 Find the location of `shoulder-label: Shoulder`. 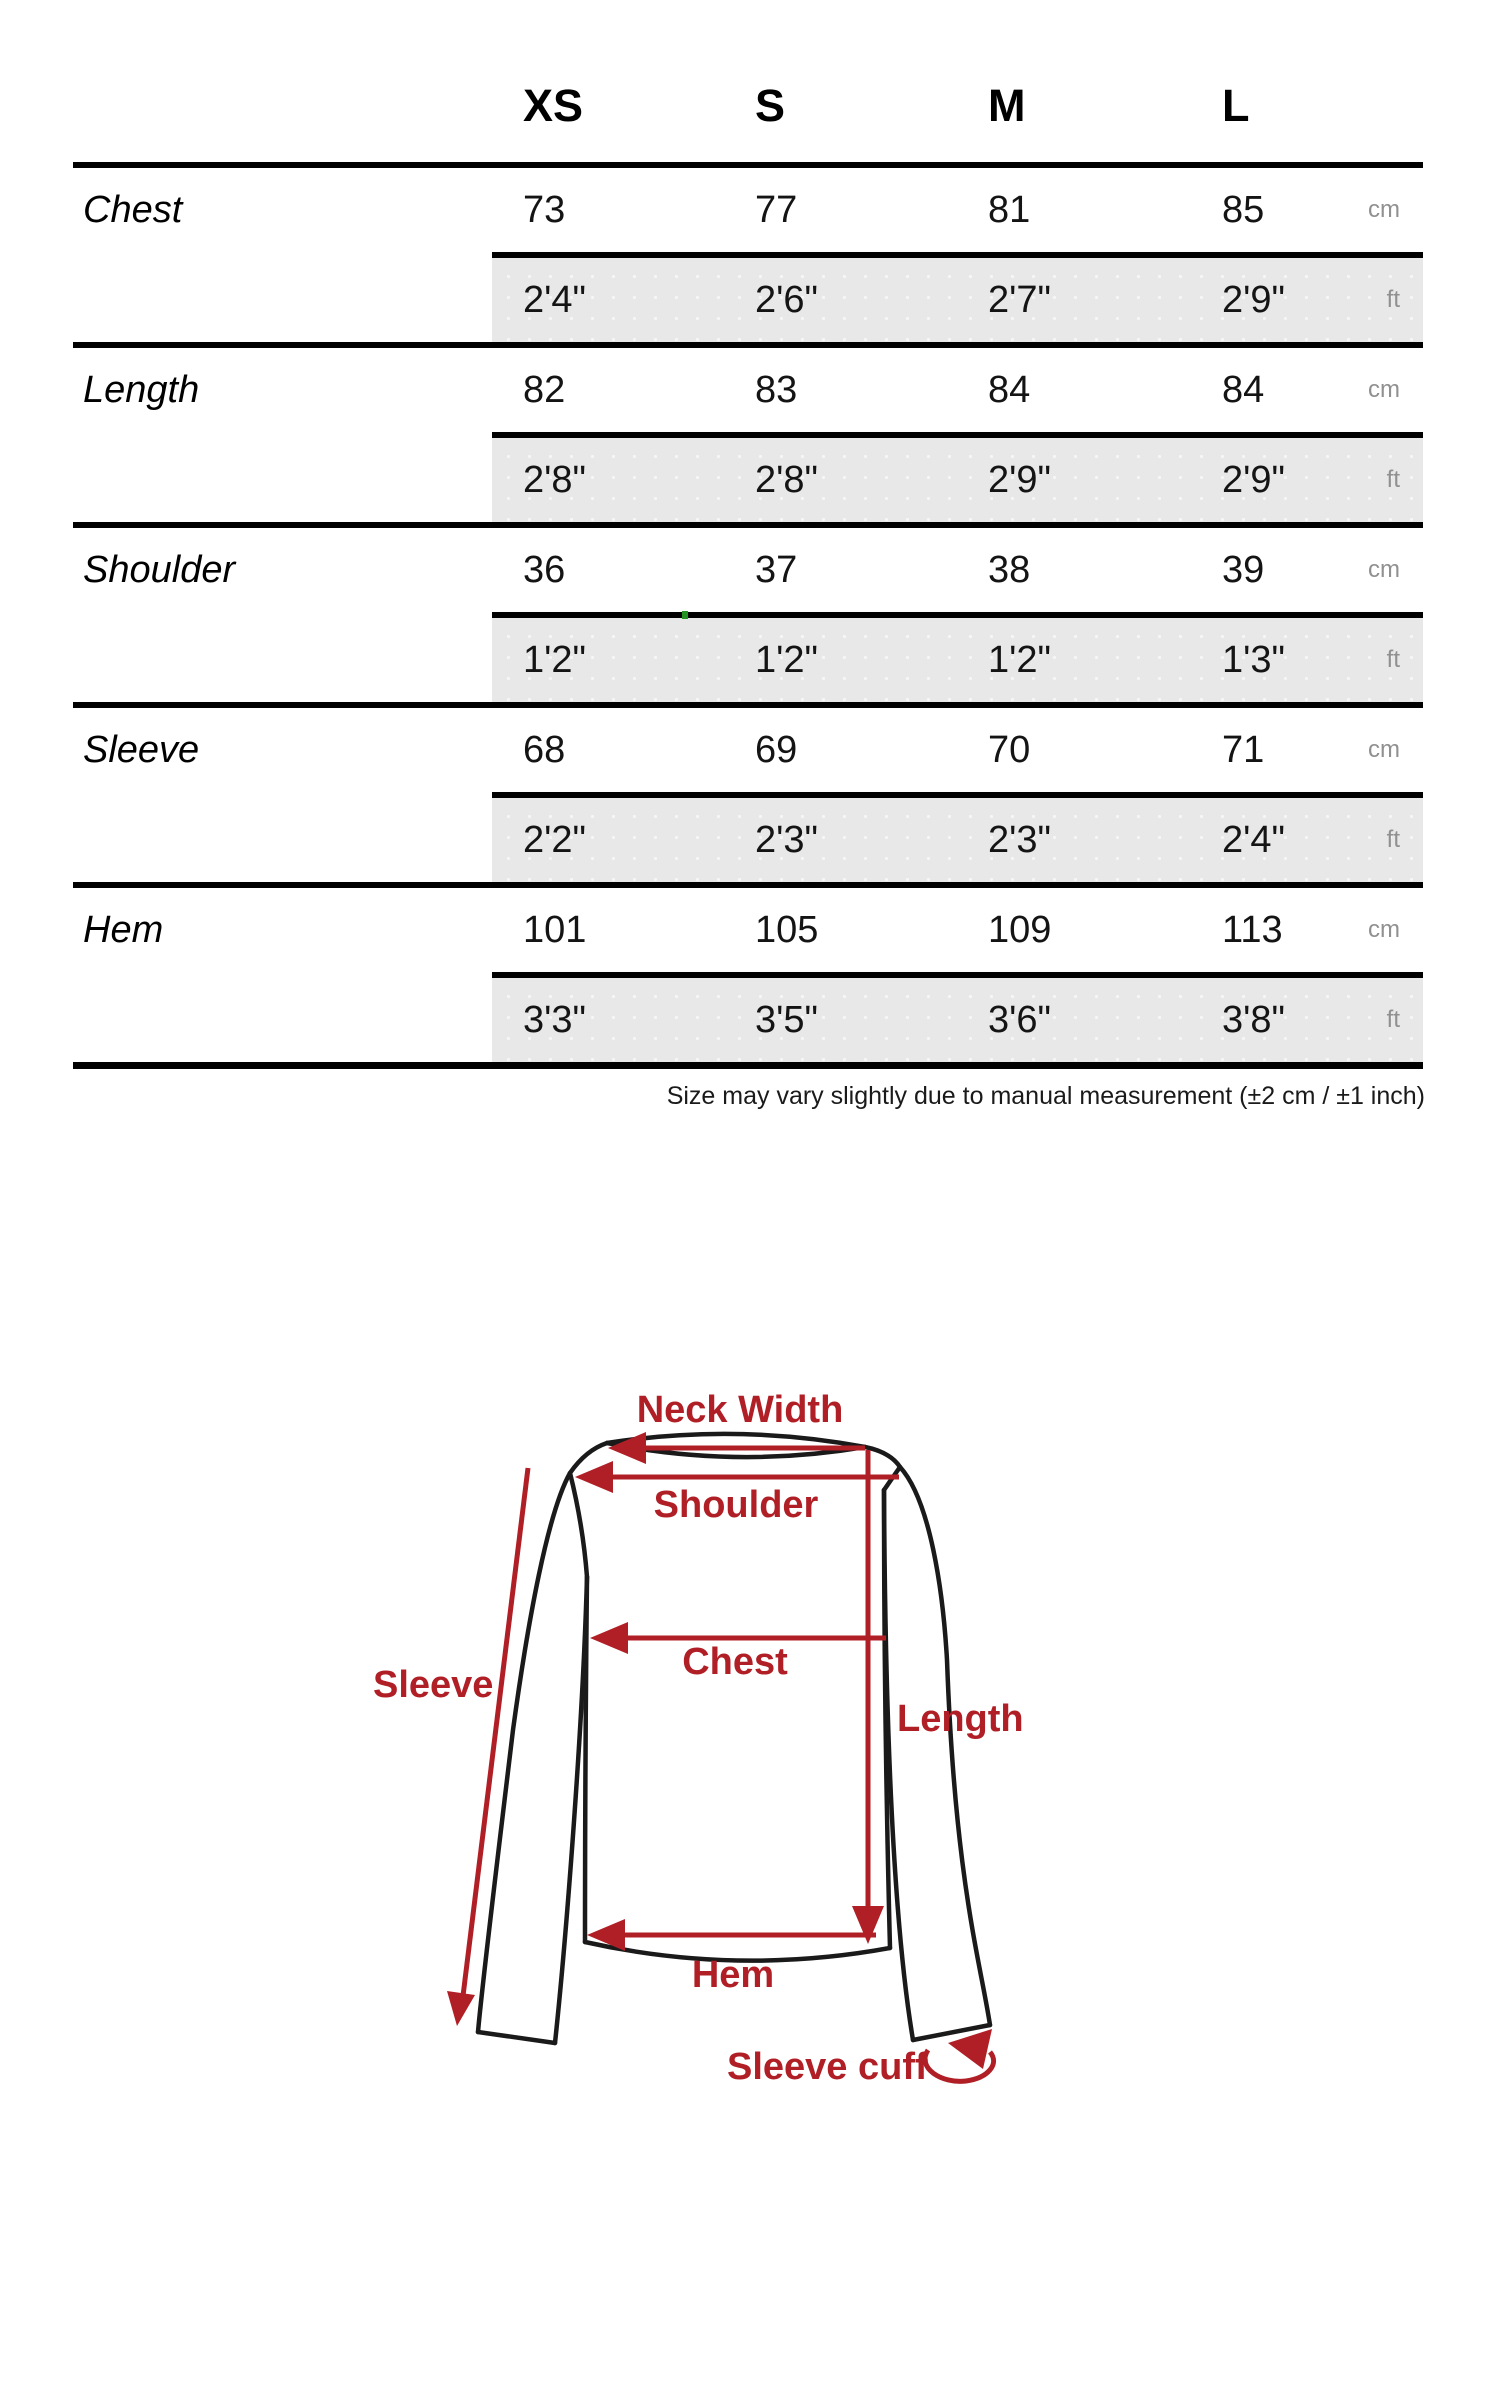

shoulder-label: Shoulder is located at coordinates (736, 1505).